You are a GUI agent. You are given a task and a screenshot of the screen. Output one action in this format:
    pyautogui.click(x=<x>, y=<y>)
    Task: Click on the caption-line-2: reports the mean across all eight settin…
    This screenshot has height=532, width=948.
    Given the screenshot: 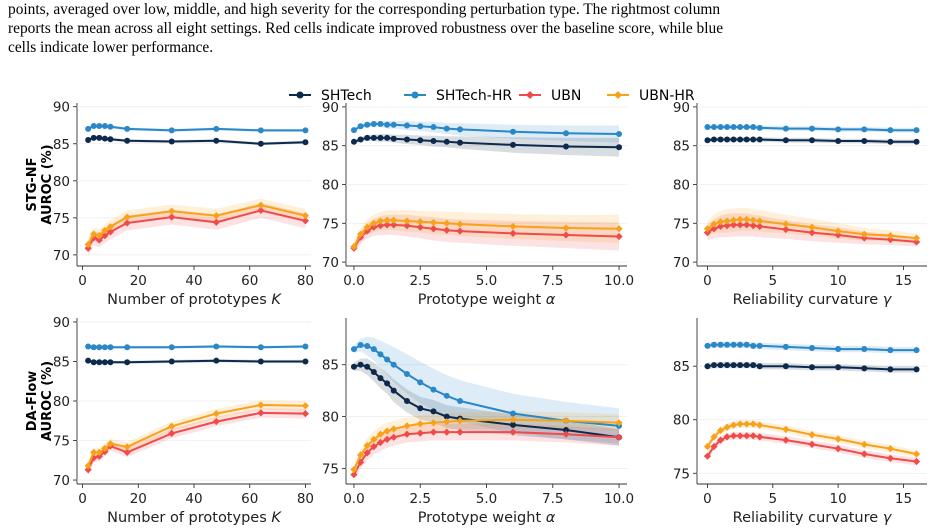 What is the action you would take?
    pyautogui.click(x=366, y=28)
    